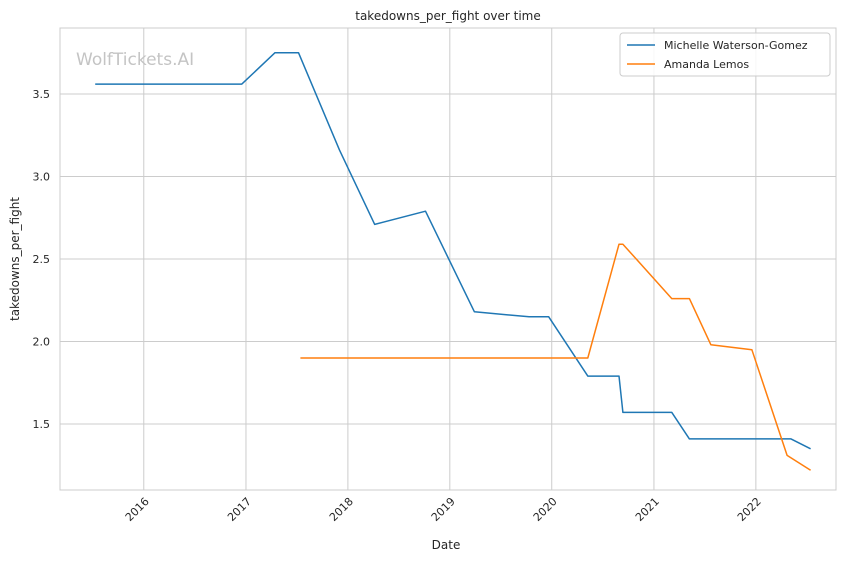  I want to click on y-tick-label: 2.0, so click(42, 342).